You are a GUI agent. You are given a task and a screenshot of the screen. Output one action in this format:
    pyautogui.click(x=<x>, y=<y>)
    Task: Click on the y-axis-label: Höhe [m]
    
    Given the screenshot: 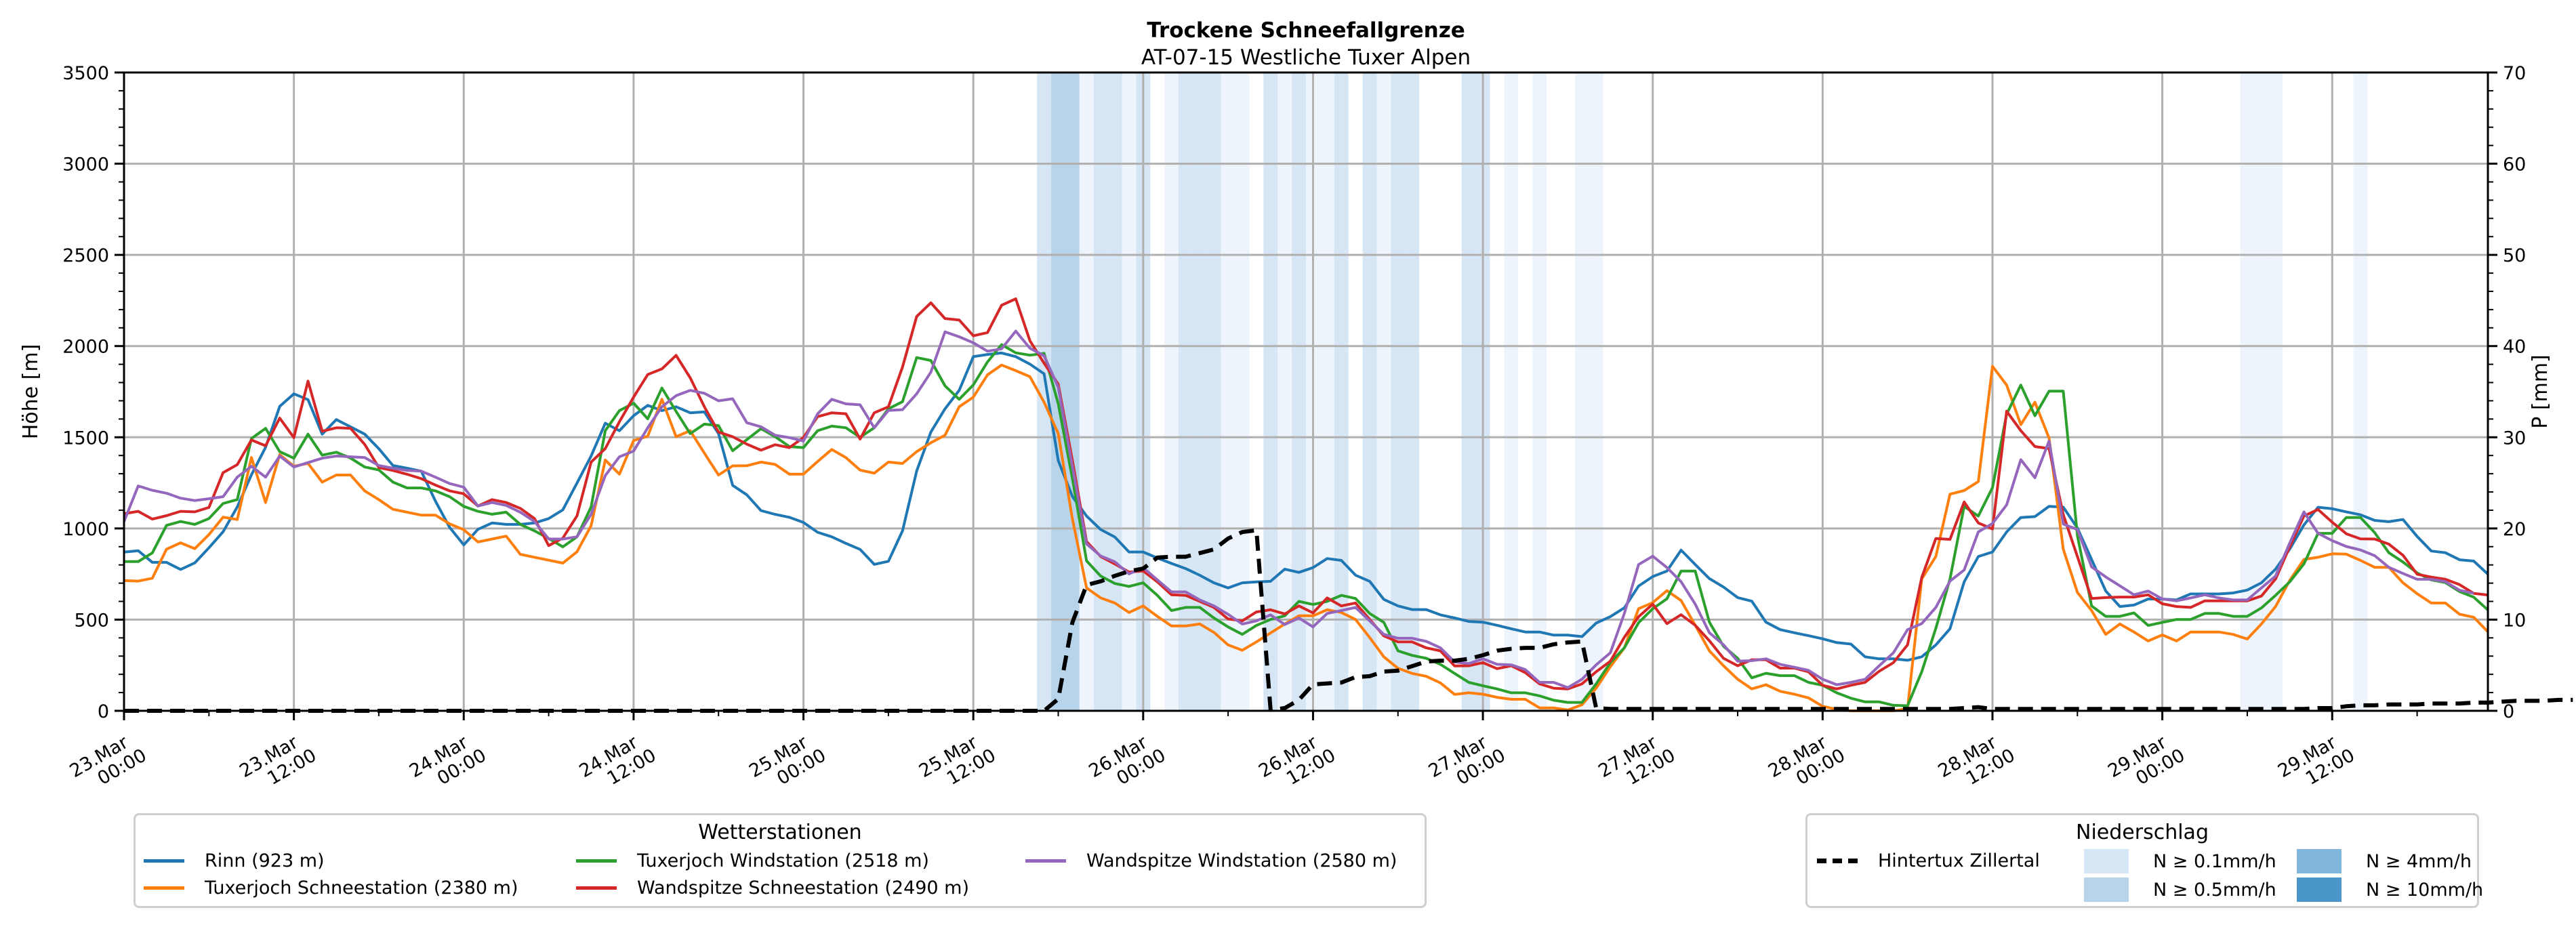 What is the action you would take?
    pyautogui.click(x=31, y=392)
    